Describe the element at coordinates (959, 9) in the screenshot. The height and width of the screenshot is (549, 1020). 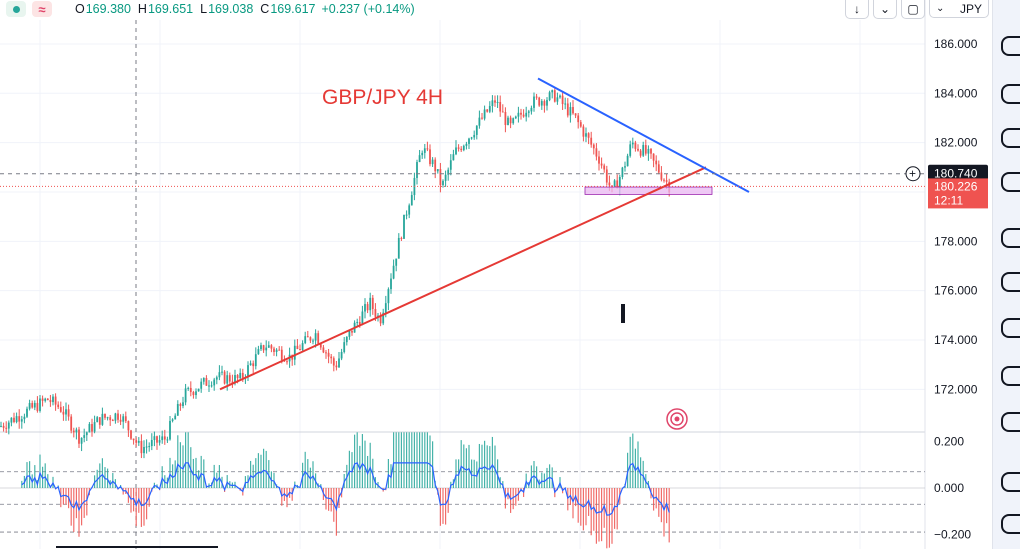
I see `currency-button: ⌄ JPY` at that location.